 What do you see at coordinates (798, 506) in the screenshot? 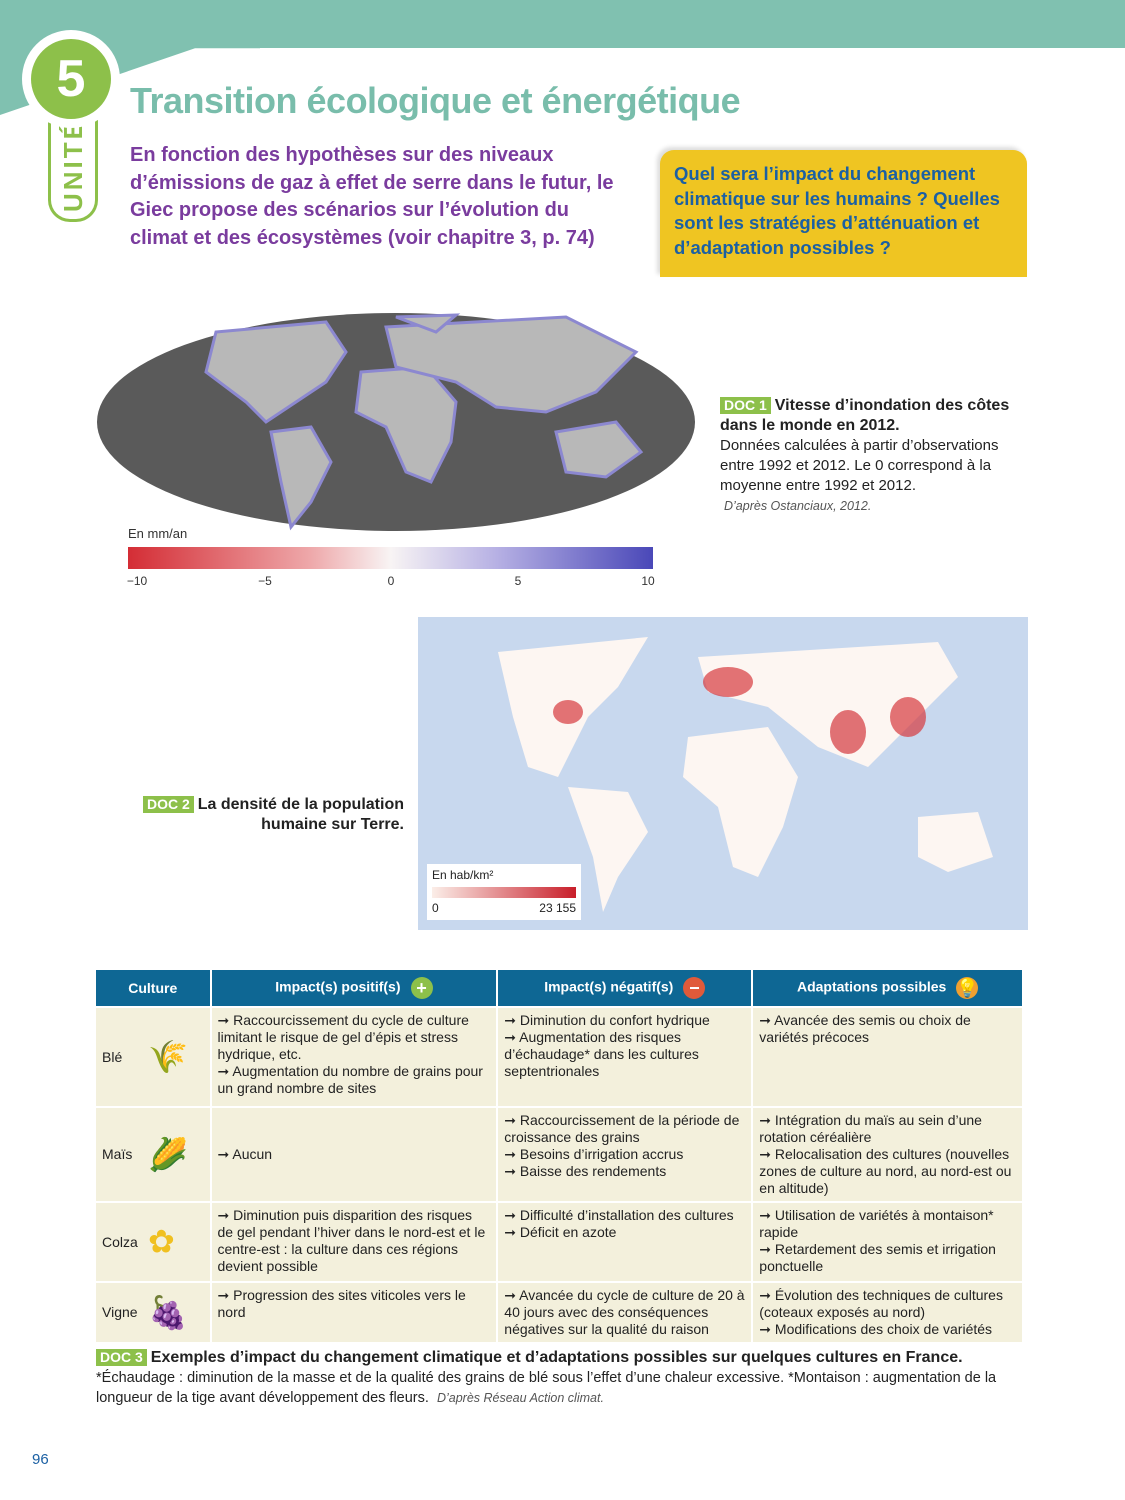
I see `doc-source: D’après Ostanciaux, 2012.` at bounding box center [798, 506].